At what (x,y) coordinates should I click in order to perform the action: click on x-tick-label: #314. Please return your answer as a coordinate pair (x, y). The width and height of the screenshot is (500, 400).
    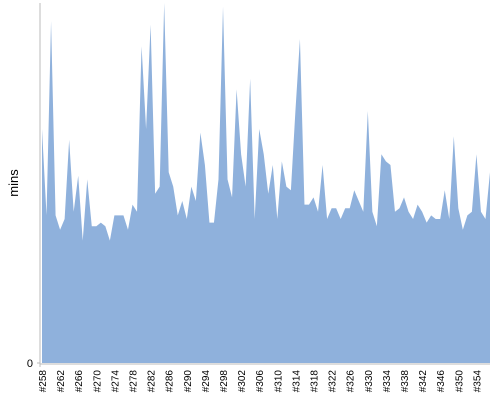
    Looking at the image, I should click on (296, 381).